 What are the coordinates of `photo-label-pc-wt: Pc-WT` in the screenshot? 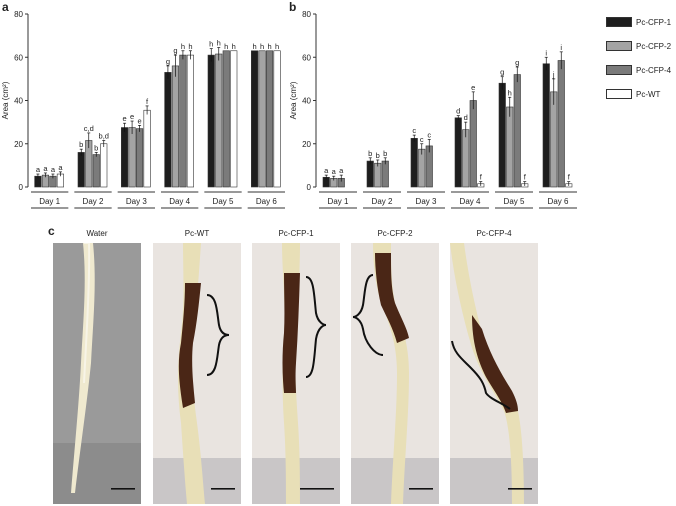 It's located at (197, 233).